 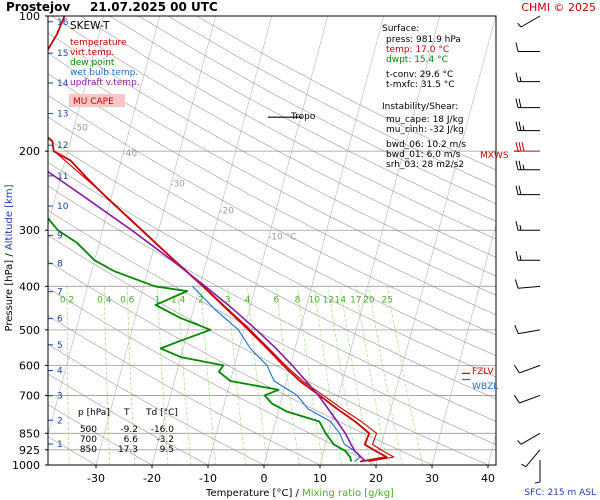 What do you see at coordinates (94, 413) in the screenshot?
I see `table-header-p: p [hPa]` at bounding box center [94, 413].